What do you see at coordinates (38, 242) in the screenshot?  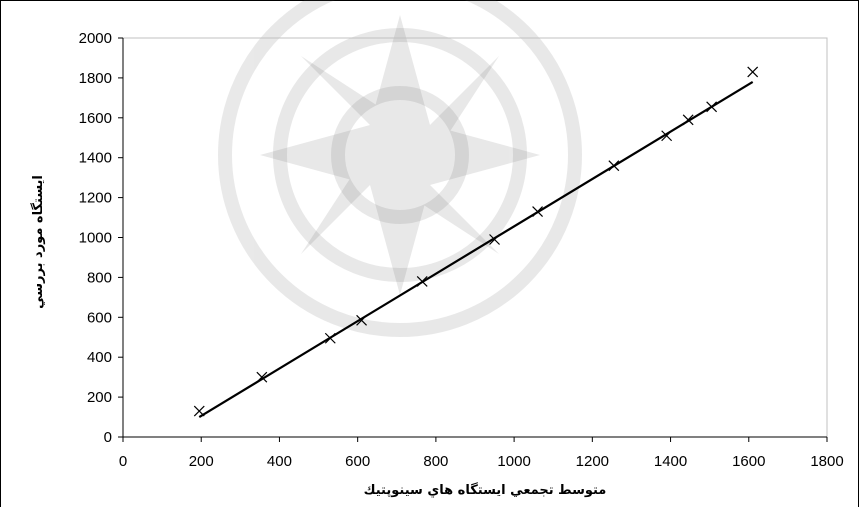 I see `y-axis-title: ايستگاه مورد بررسي` at bounding box center [38, 242].